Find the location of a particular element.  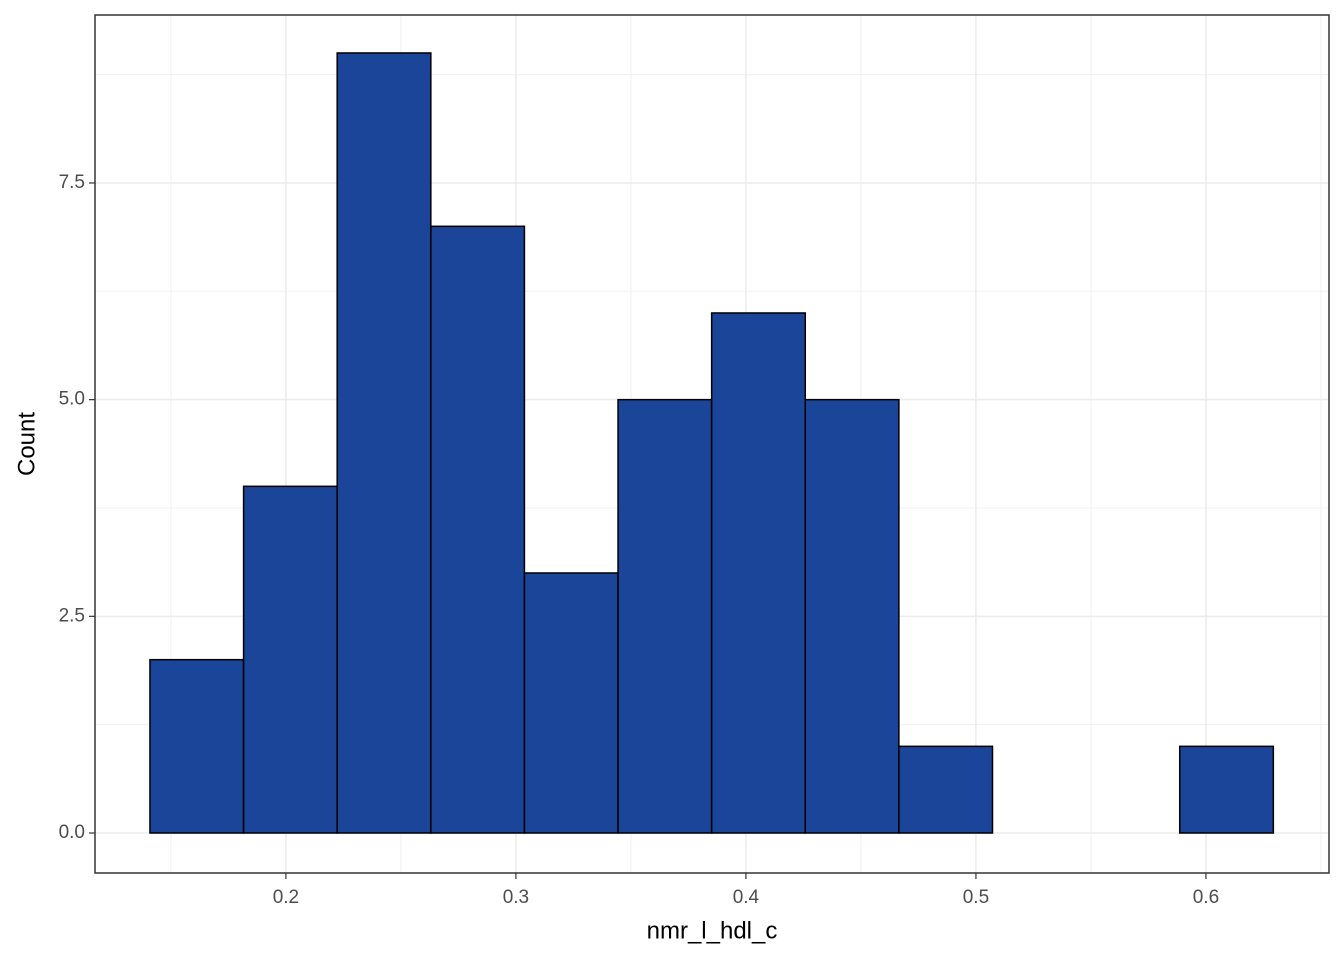

y-axis-label: Count is located at coordinates (26, 444).